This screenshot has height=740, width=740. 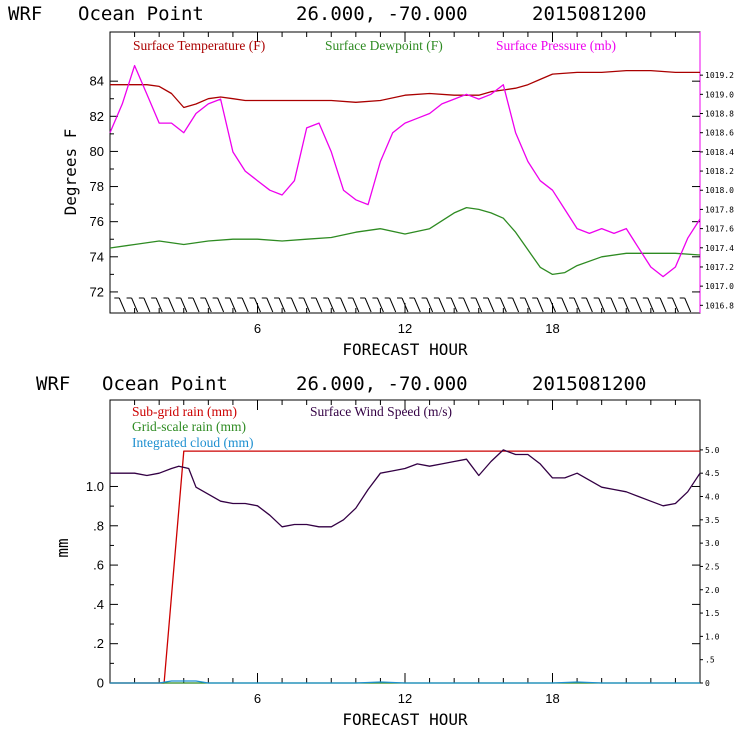 What do you see at coordinates (97, 81) in the screenshot?
I see `y-tick-label: 84` at bounding box center [97, 81].